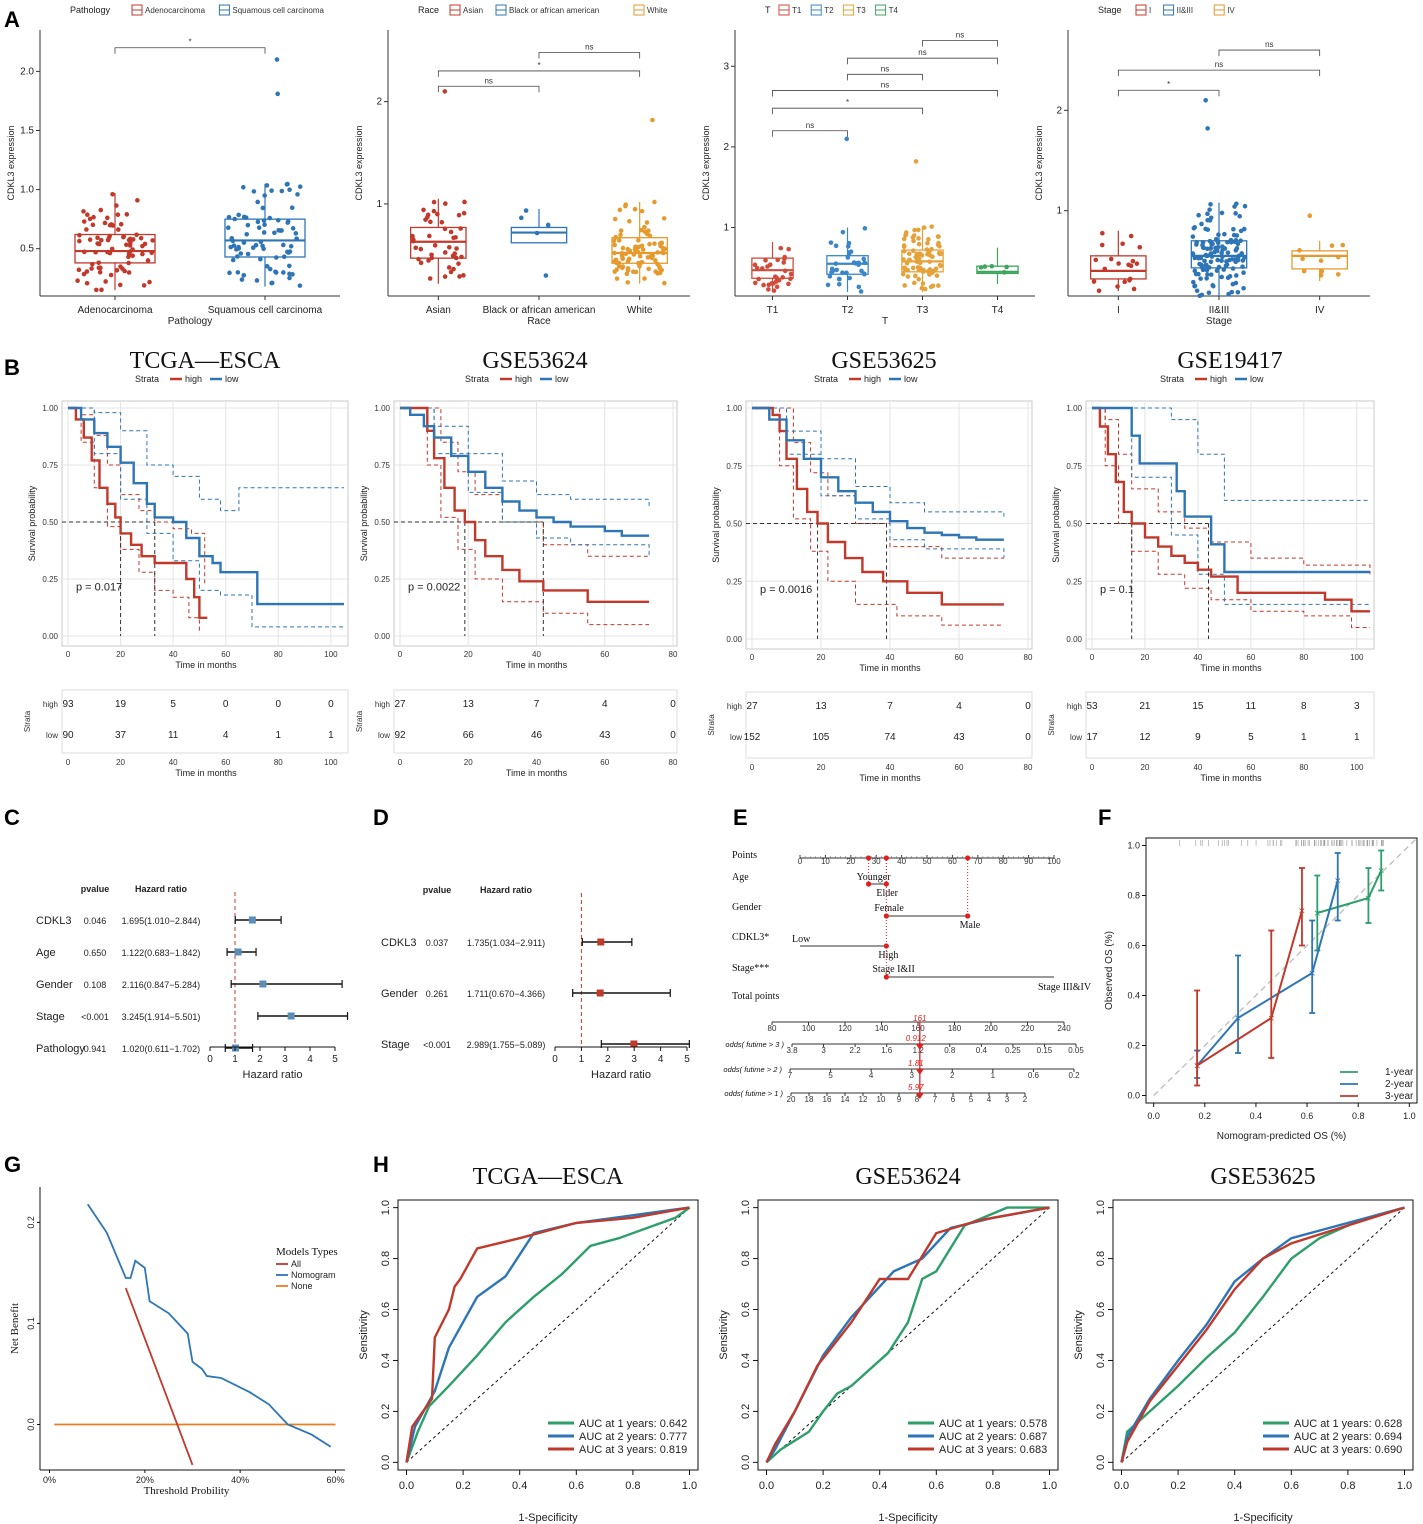 Image resolution: width=1423 pixels, height=1524 pixels. What do you see at coordinates (968, 858) in the screenshot?
I see `points-marker` at bounding box center [968, 858].